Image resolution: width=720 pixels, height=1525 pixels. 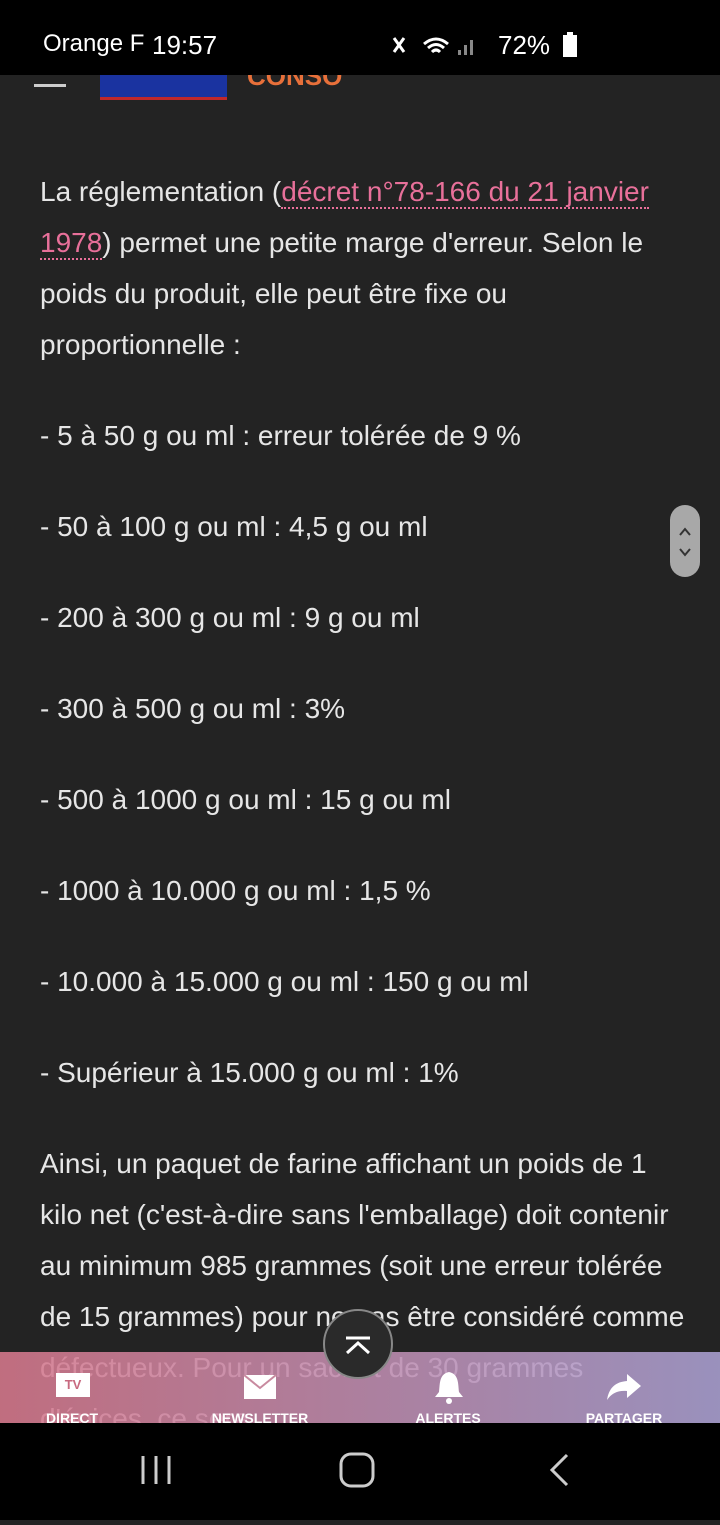 What do you see at coordinates (260, 1387) in the screenshot?
I see `mail-icon` at bounding box center [260, 1387].